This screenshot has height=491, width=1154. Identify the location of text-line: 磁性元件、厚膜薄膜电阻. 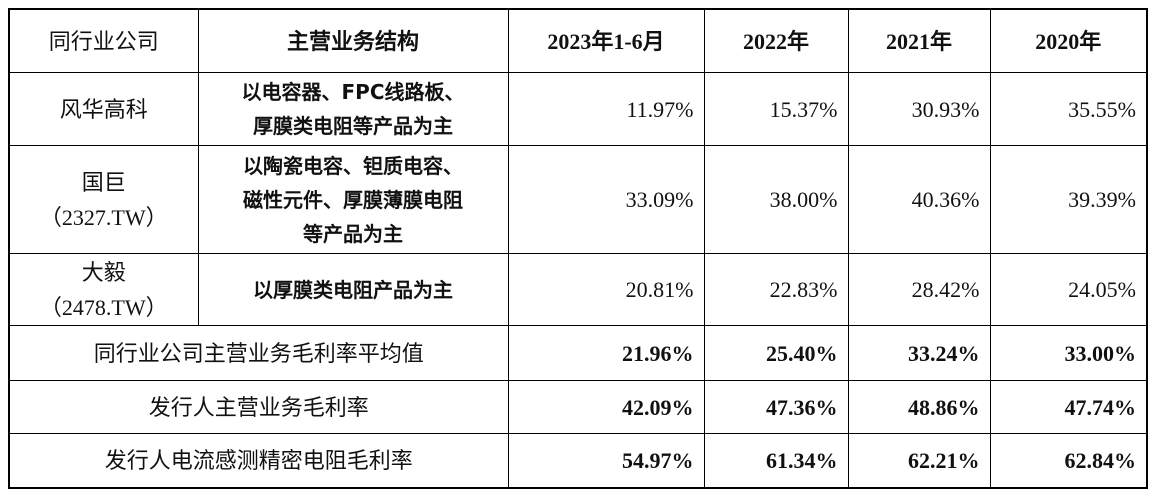
(353, 199).